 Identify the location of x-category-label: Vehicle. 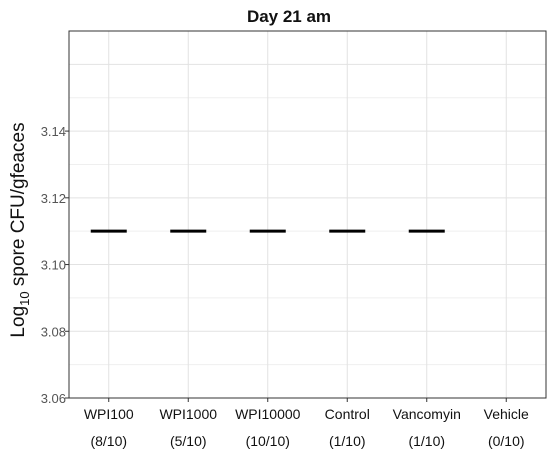
(506, 414).